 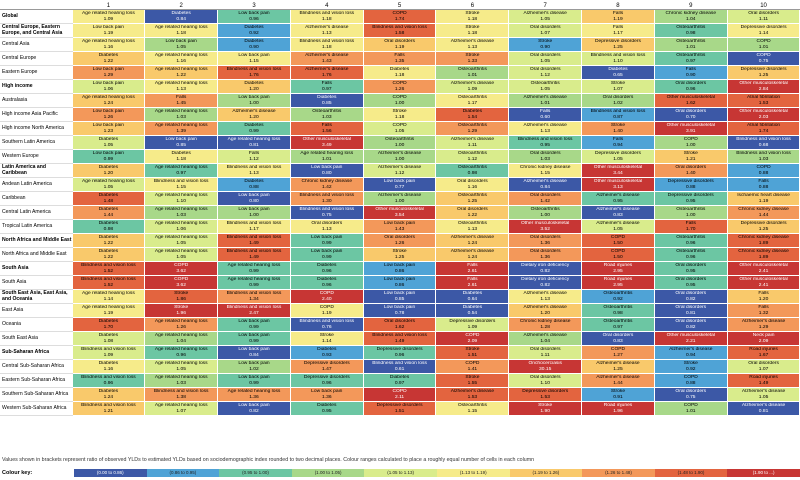 What do you see at coordinates (691, 19) in the screenshot?
I see `ratio-value: 1.04` at bounding box center [691, 19].